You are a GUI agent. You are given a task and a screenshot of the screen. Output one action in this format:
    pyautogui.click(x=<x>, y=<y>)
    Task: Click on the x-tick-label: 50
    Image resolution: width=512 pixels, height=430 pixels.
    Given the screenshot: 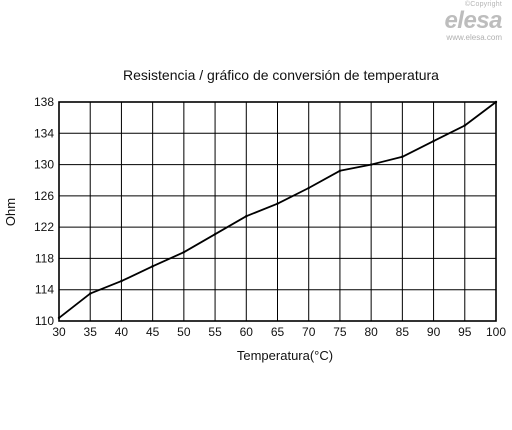 What is the action you would take?
    pyautogui.click(x=184, y=332)
    